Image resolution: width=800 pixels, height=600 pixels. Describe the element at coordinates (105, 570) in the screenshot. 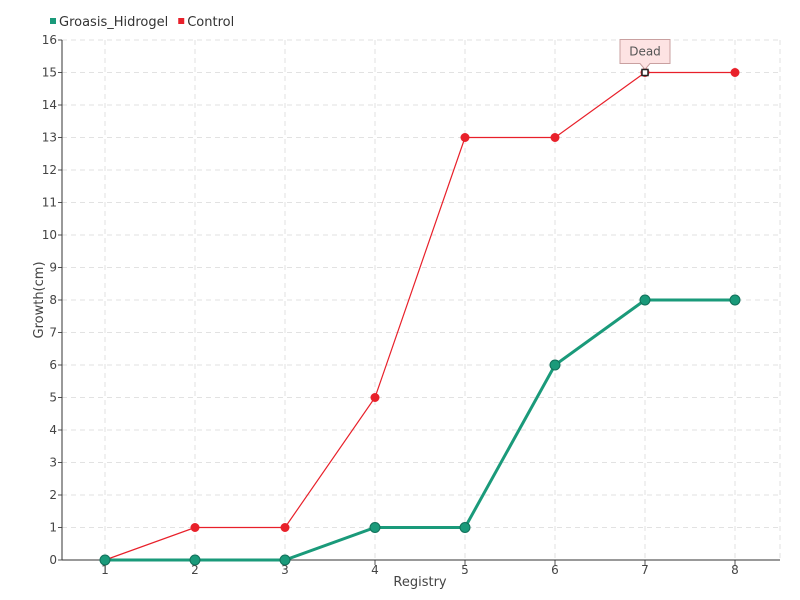

I see `x-tick-label: 1` at that location.